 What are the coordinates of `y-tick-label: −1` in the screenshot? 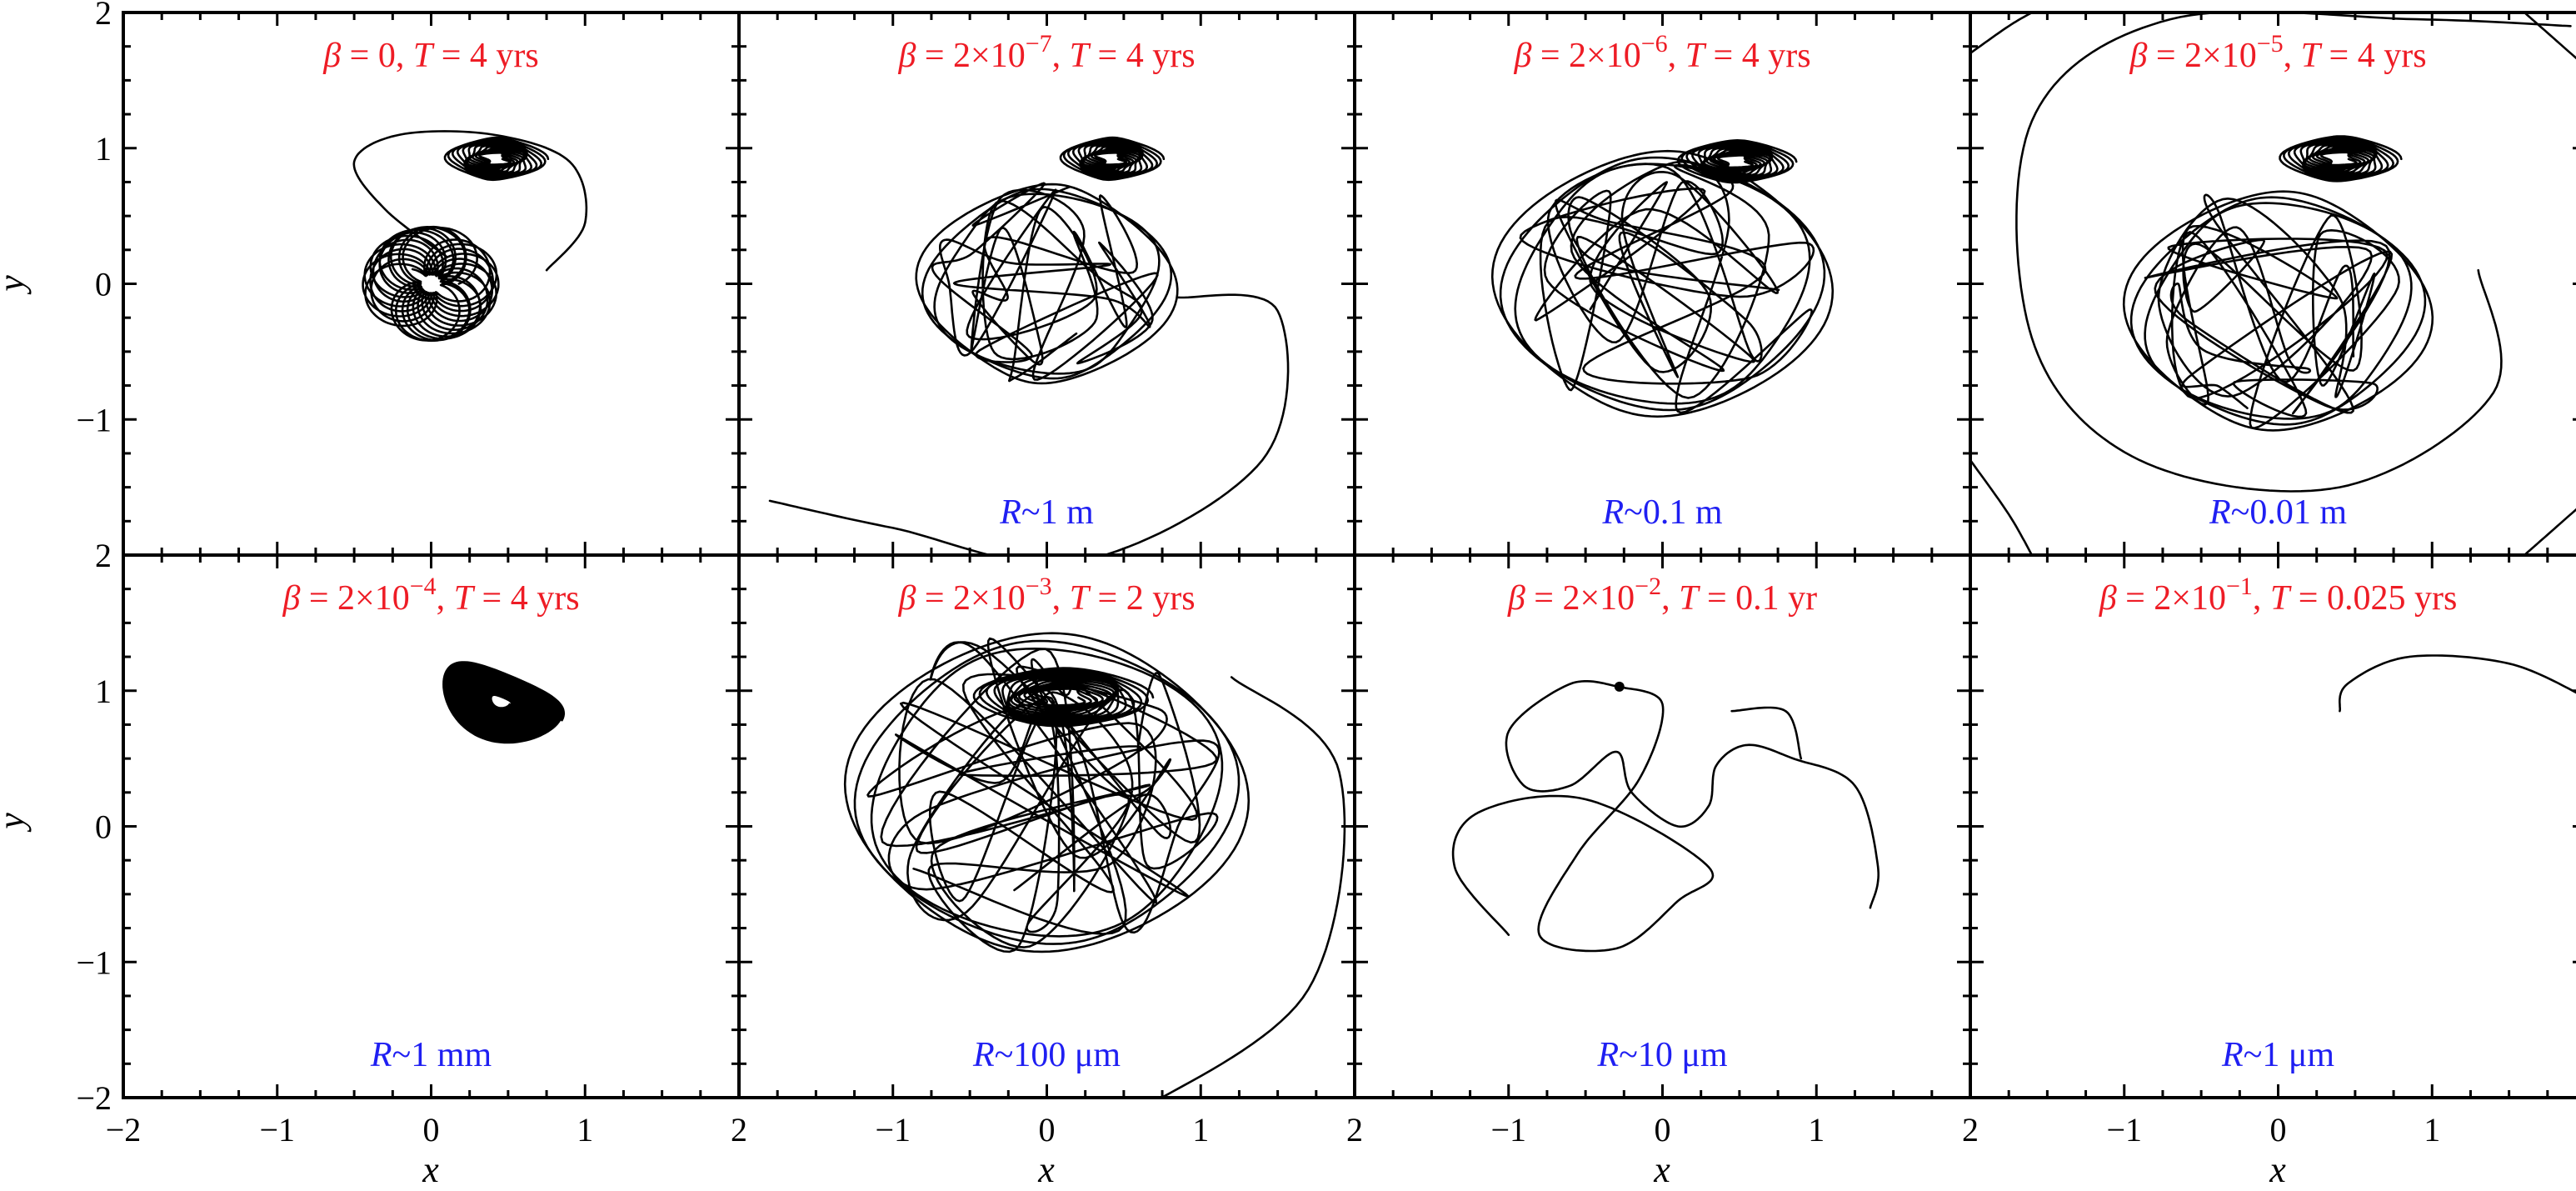 It's located at (94, 962).